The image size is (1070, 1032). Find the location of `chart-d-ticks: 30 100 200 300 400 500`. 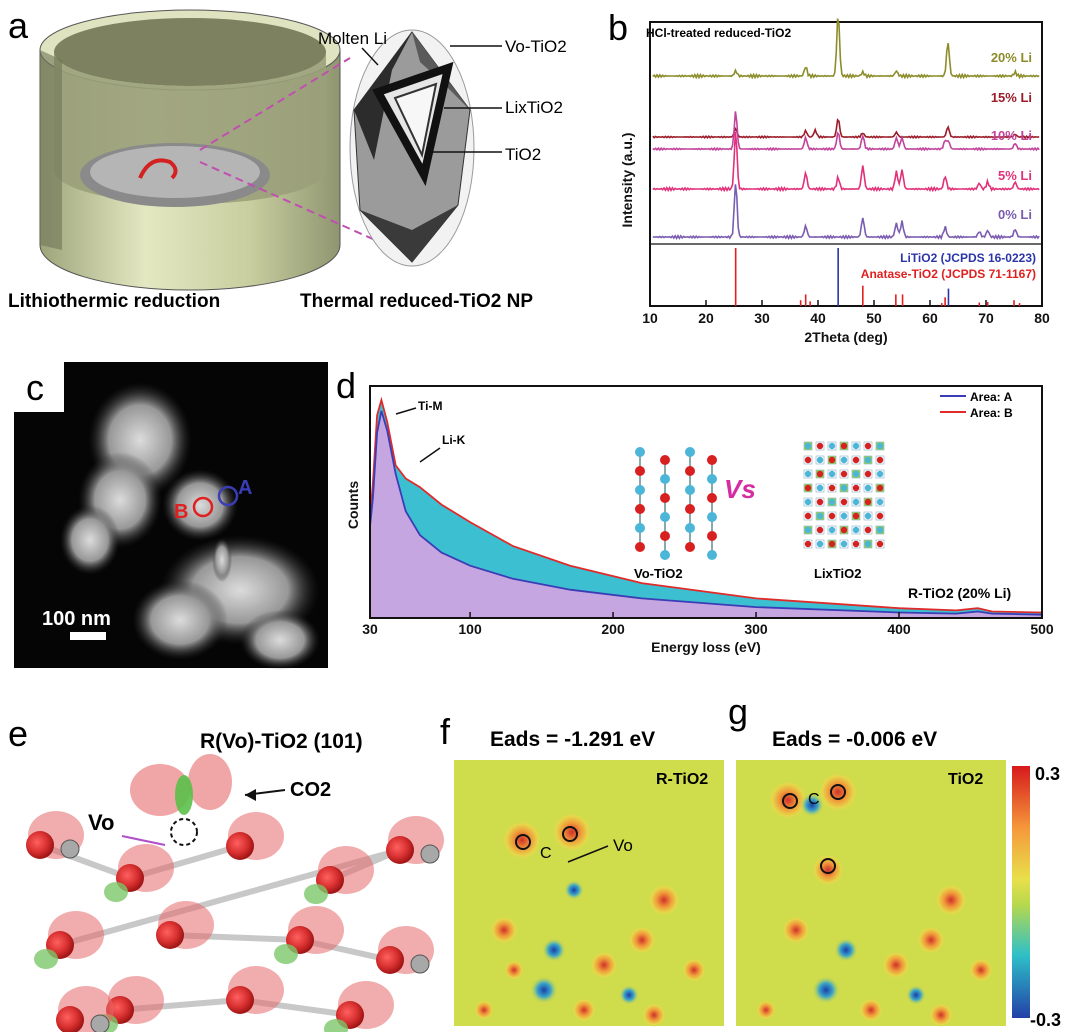

chart-d-ticks: 30 100 200 300 400 500 is located at coordinates (708, 624).